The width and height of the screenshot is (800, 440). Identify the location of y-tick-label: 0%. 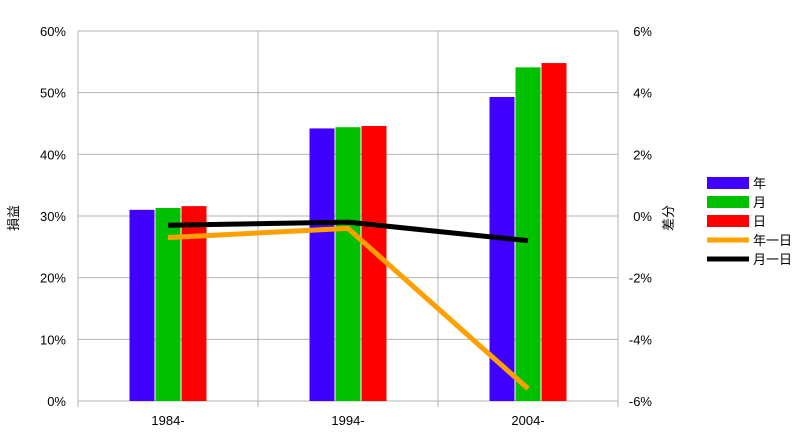
(56, 401).